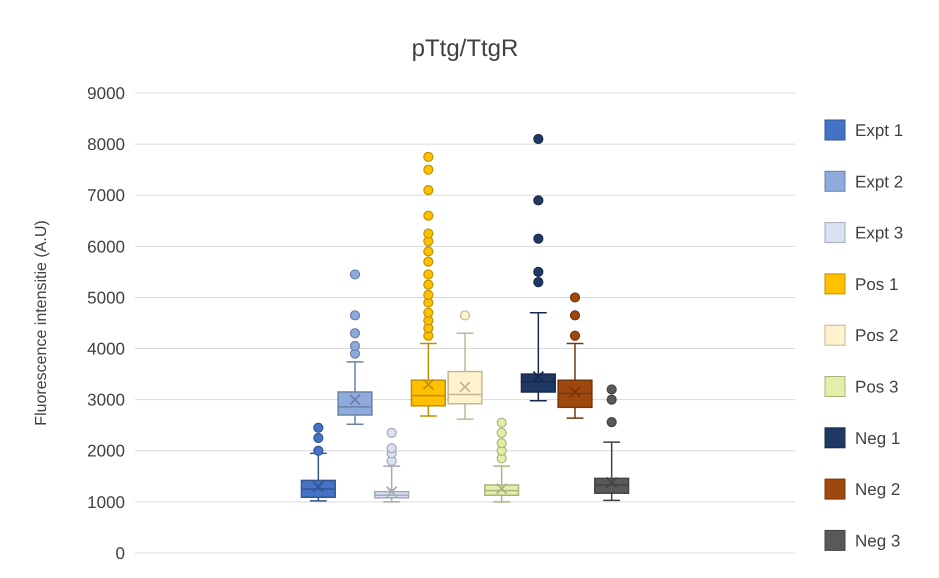 This screenshot has height=578, width=939. What do you see at coordinates (106, 93) in the screenshot?
I see `y-tick-label: 9000` at bounding box center [106, 93].